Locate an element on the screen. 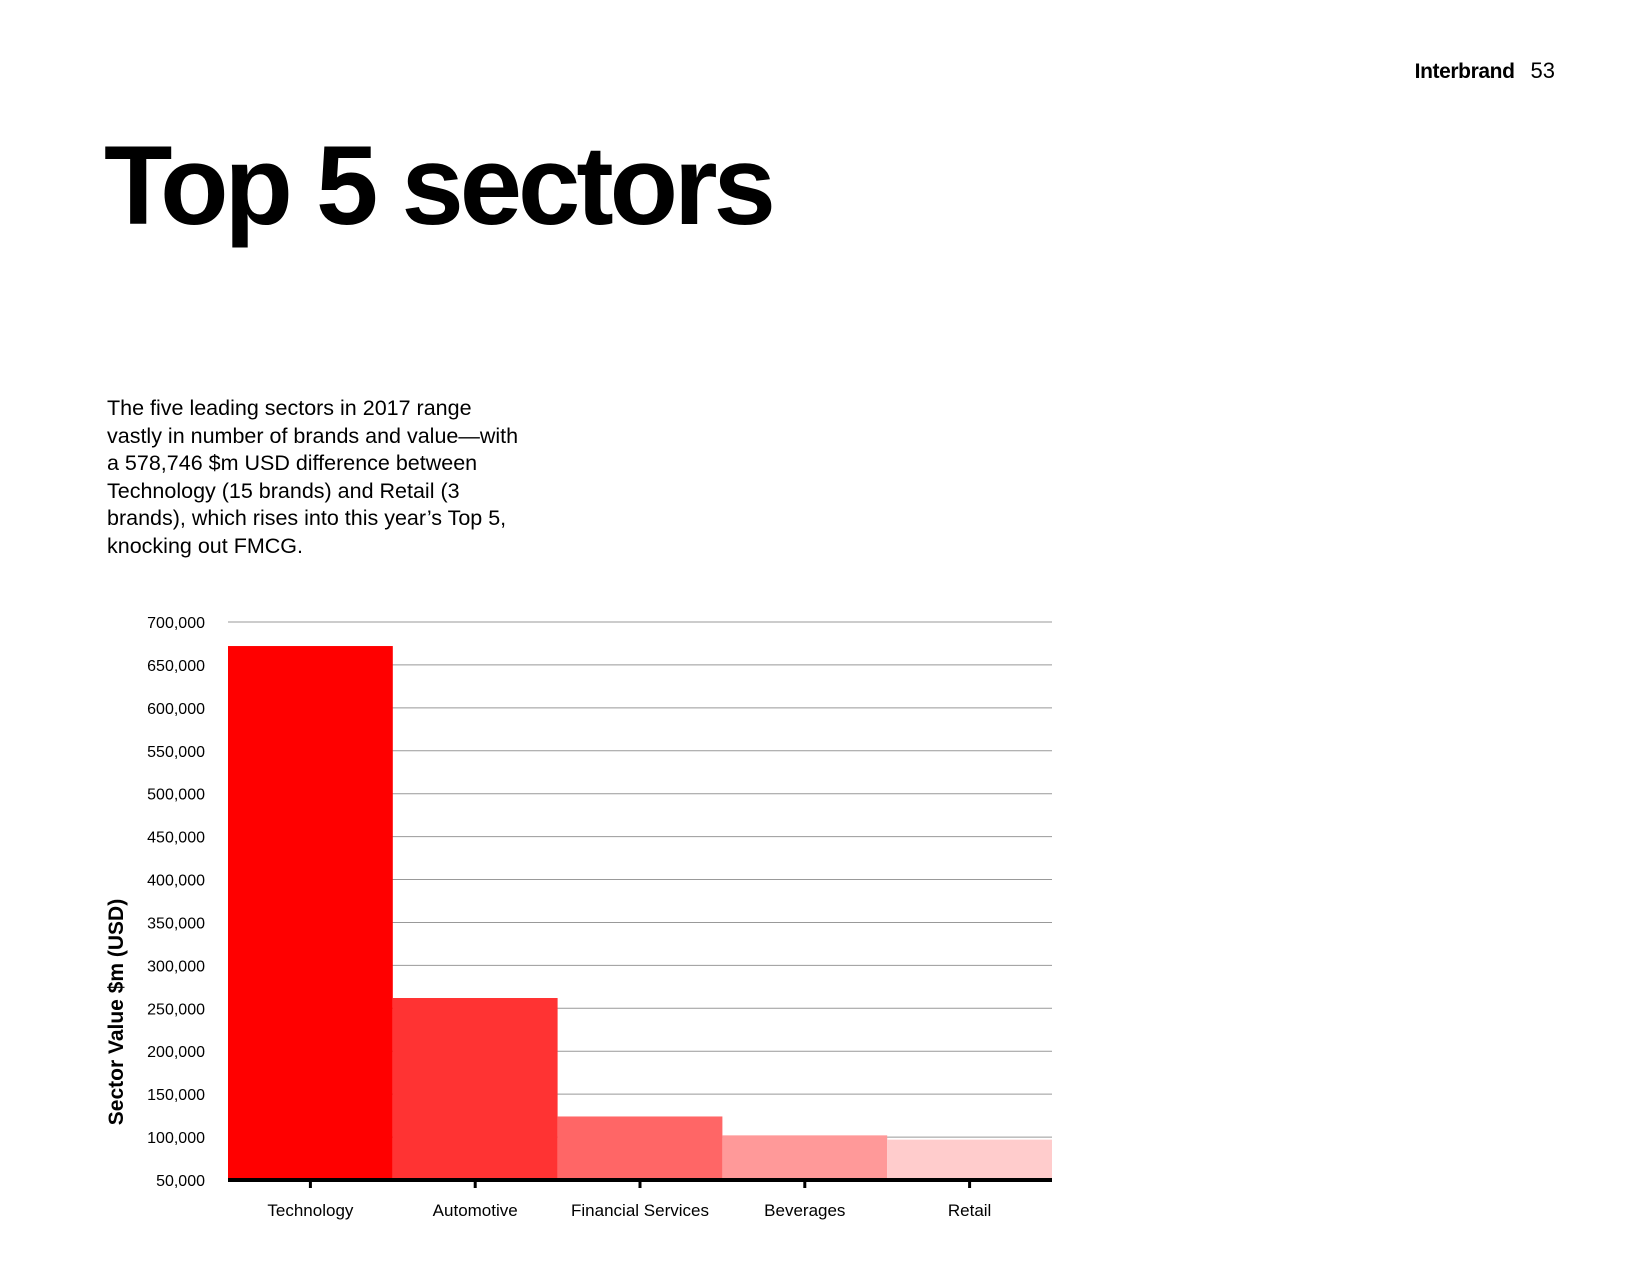 The width and height of the screenshot is (1650, 1275). y-axis-label: Sector Value $m (USD) is located at coordinates (116, 1012).